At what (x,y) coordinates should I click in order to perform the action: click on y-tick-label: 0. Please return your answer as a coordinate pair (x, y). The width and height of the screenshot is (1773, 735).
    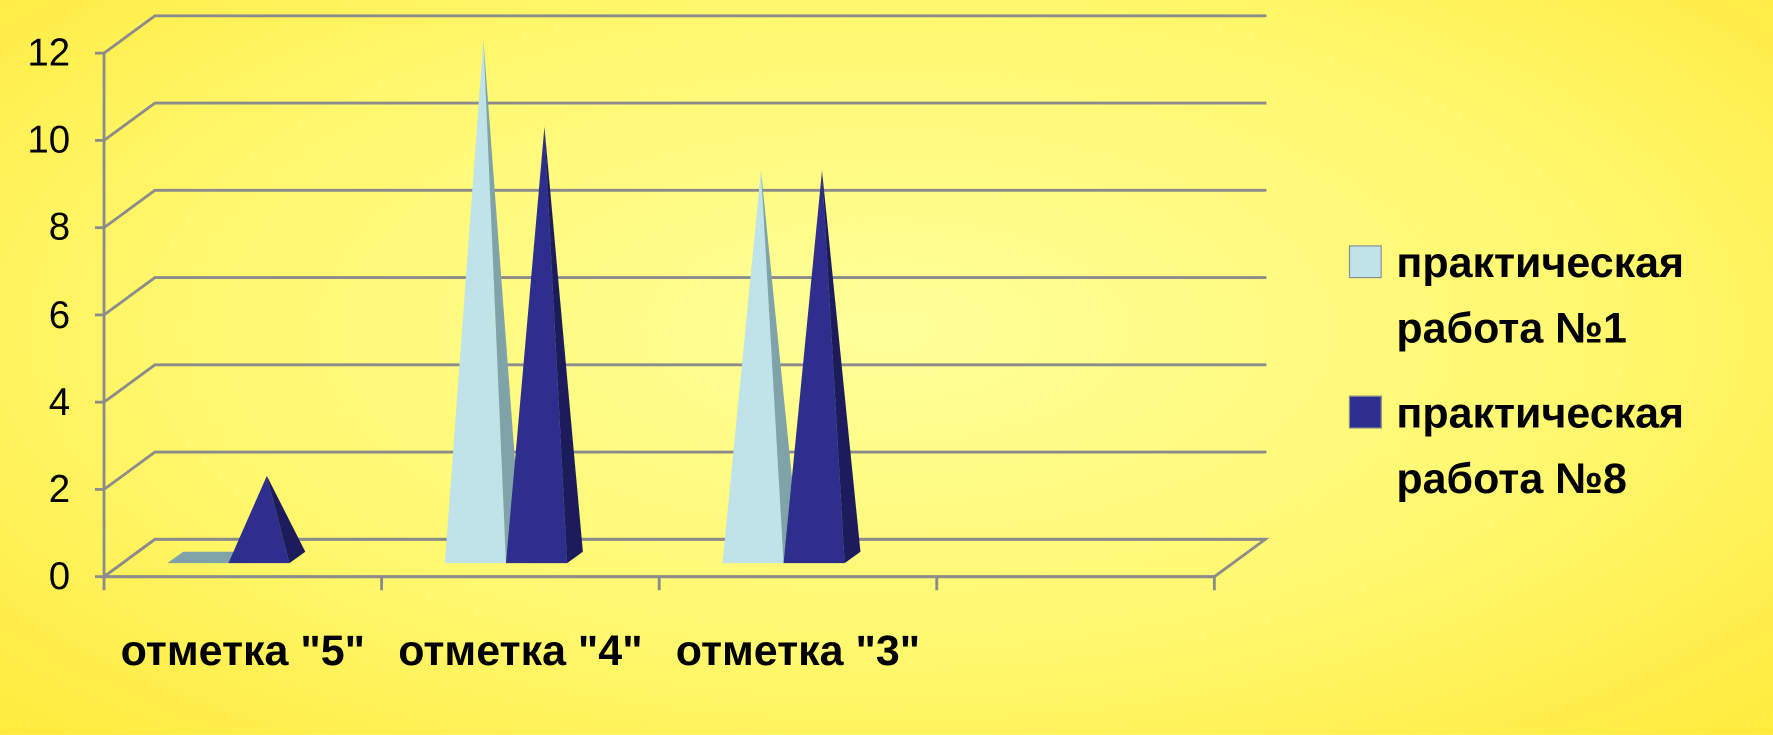
    Looking at the image, I should click on (59, 577).